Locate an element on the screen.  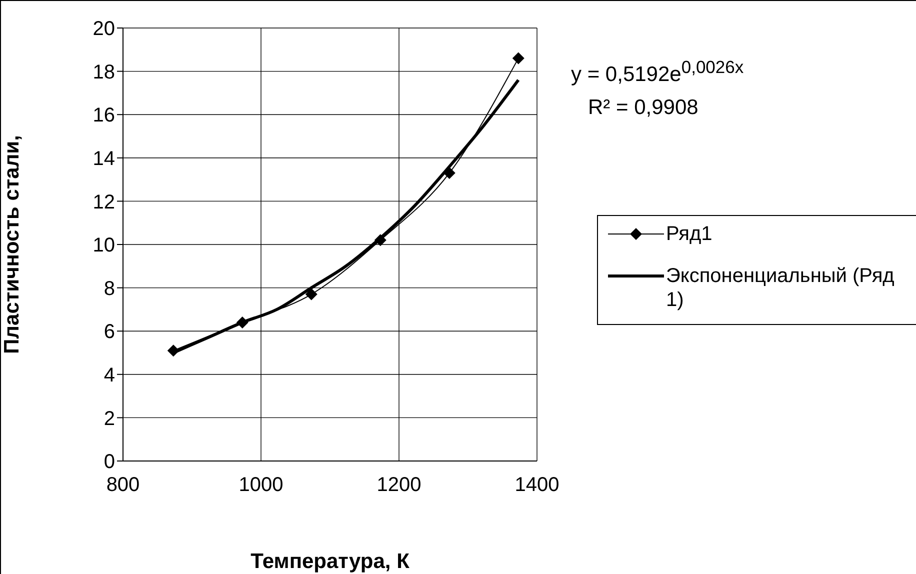
y-tick-label: 8 is located at coordinates (109, 289).